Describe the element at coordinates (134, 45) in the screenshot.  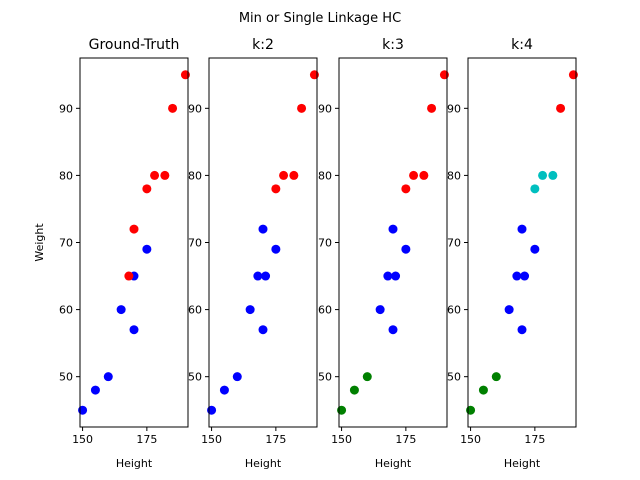
I see `subplot-title: Ground-Truth` at that location.